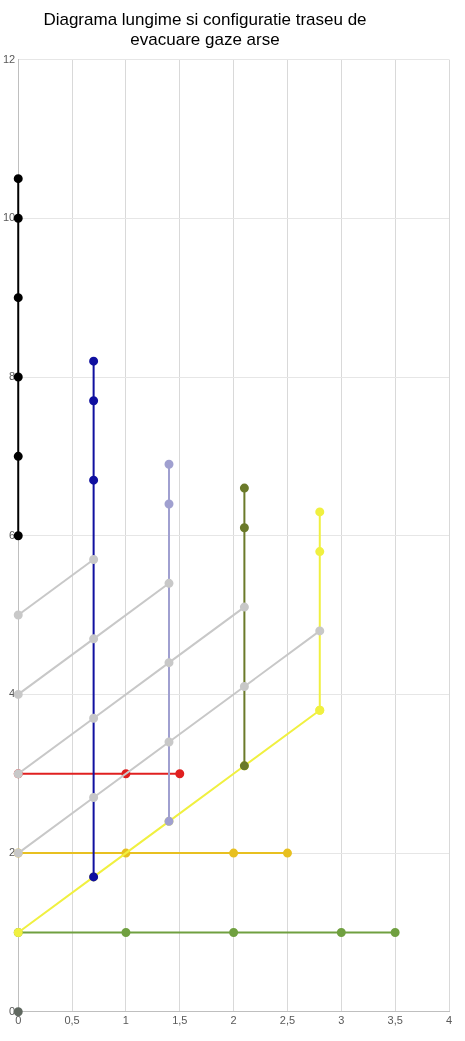  What do you see at coordinates (12, 376) in the screenshot?
I see `y-tick-label: 8` at bounding box center [12, 376].